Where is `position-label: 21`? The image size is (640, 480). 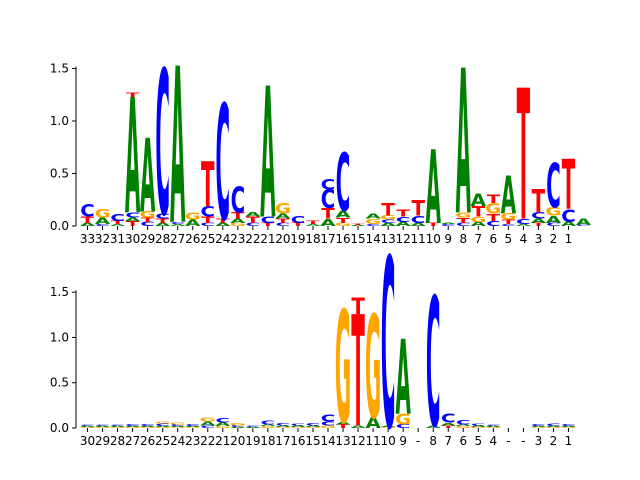 position-label: 21 is located at coordinates (267, 239).